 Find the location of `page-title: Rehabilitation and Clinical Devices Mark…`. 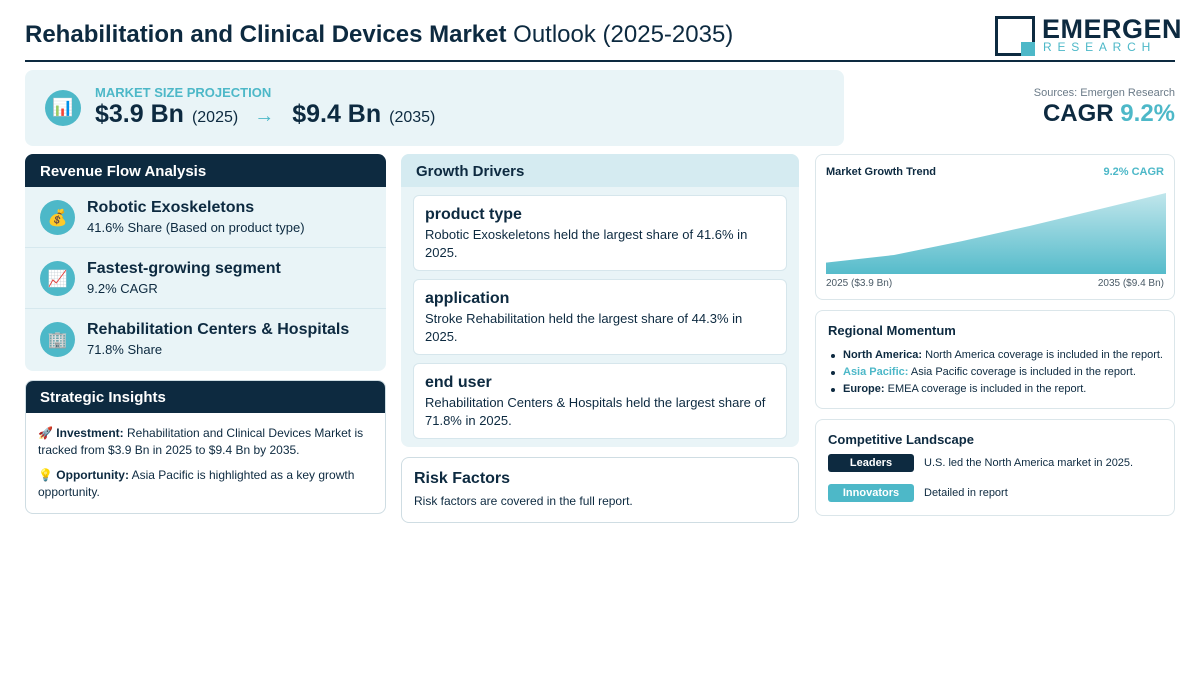

page-title: Rehabilitation and Clinical Devices Mark… is located at coordinates (379, 35).